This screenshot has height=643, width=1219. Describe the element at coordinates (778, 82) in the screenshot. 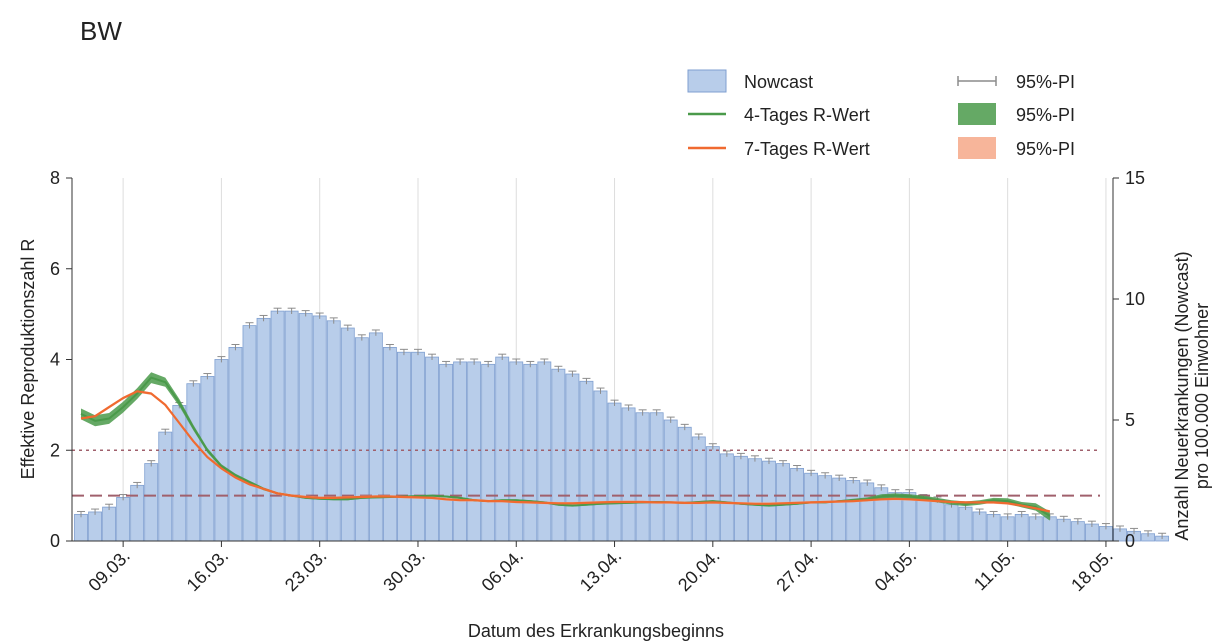

I see `legend-label-nowcast: Nowcast` at that location.